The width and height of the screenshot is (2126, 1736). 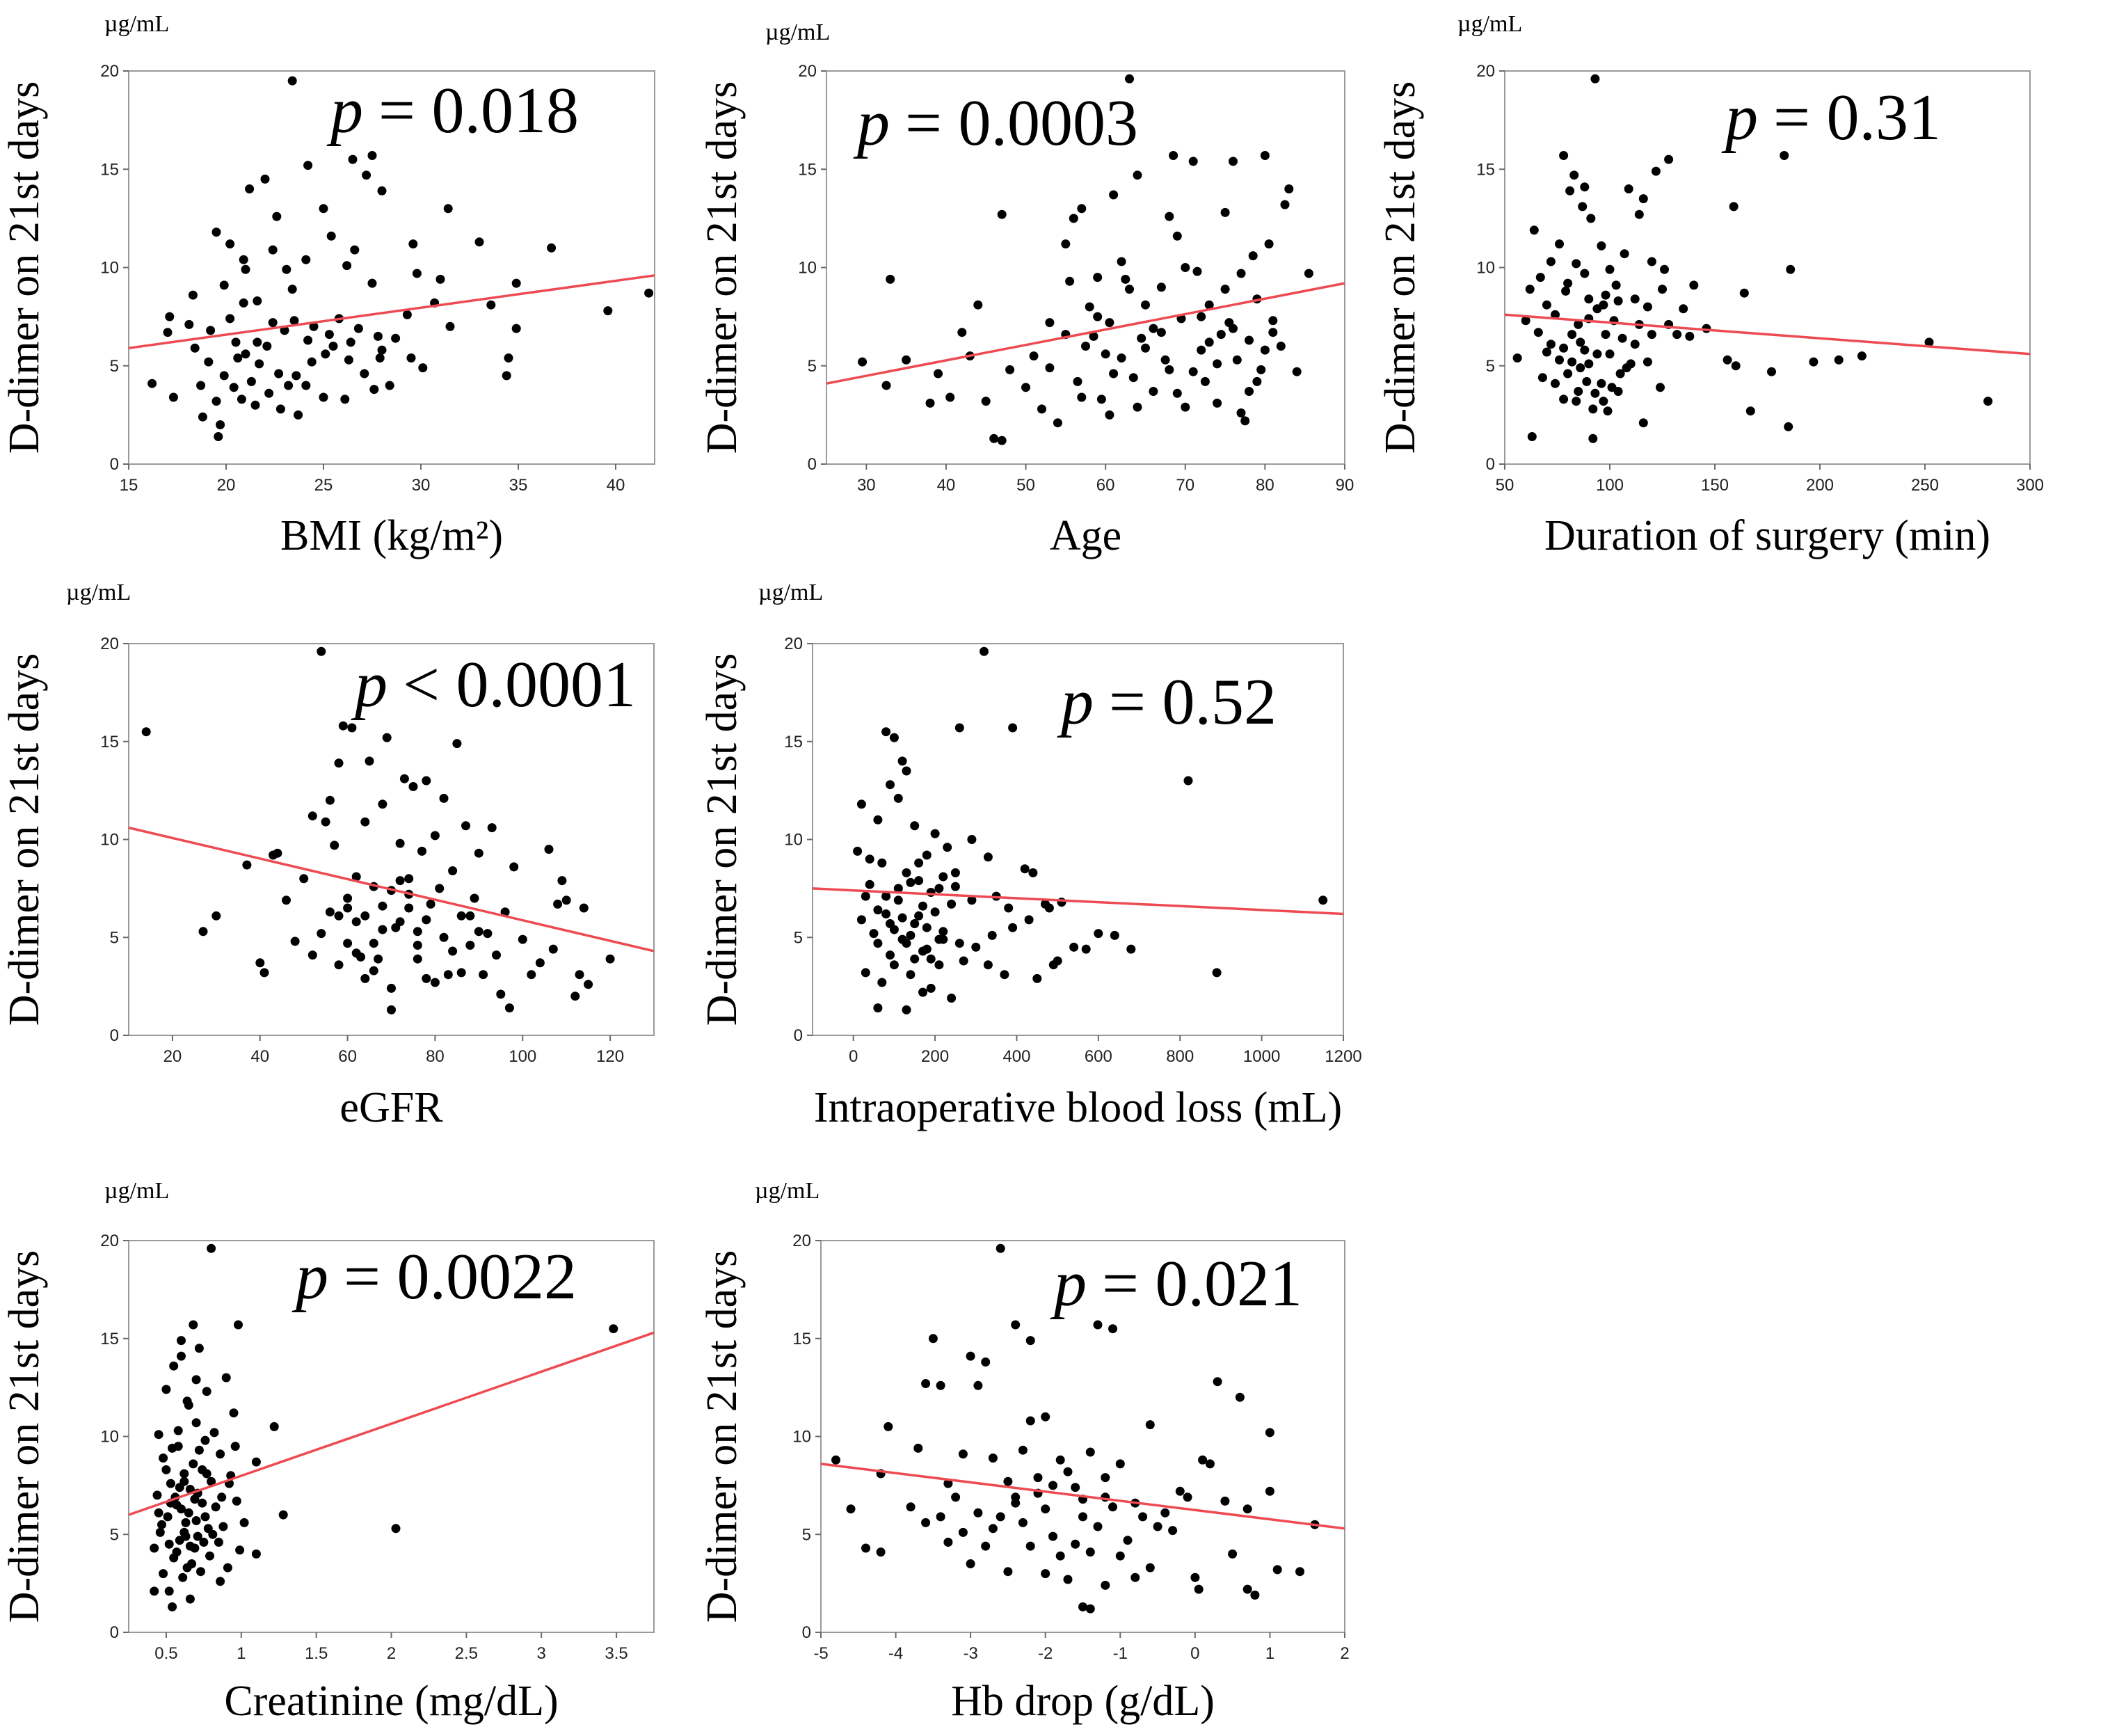 What do you see at coordinates (466, 1654) in the screenshot?
I see `x-tick-label: 2.5` at bounding box center [466, 1654].